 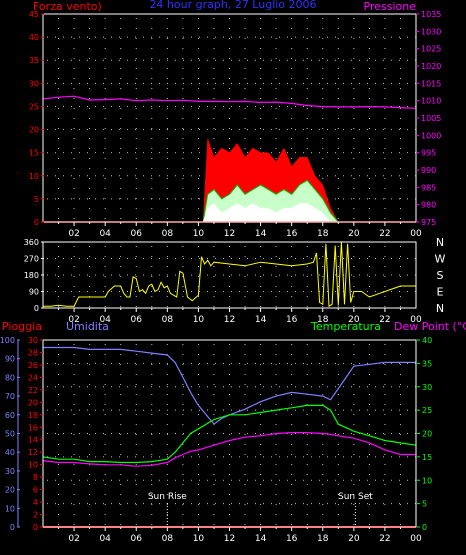 I want to click on x-tick-label: 20, so click(x=354, y=320).